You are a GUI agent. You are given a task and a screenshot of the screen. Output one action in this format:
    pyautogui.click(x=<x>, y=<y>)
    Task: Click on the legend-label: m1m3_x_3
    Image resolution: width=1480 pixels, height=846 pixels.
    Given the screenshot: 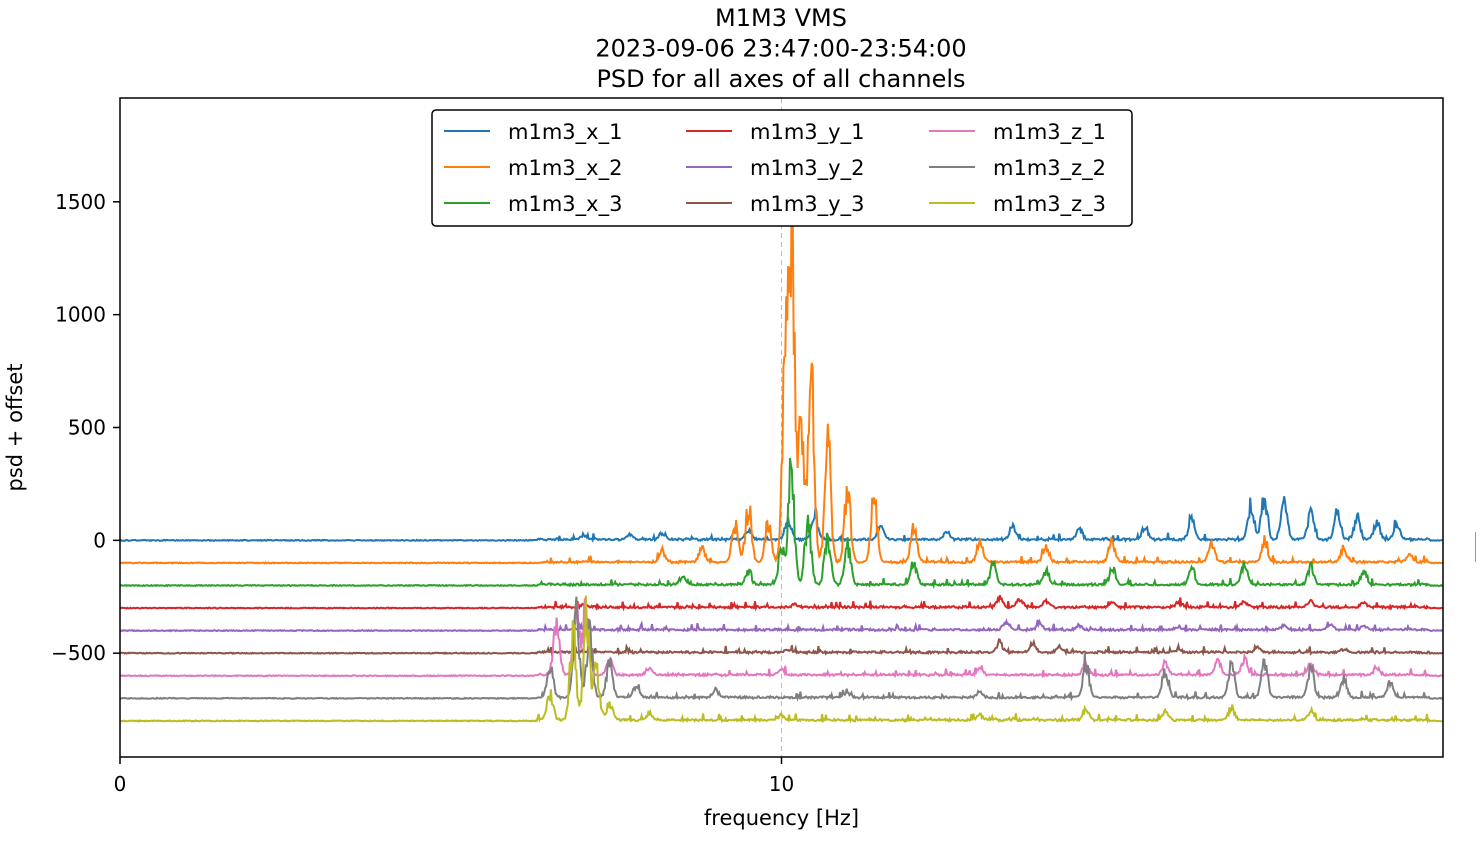 What is the action you would take?
    pyautogui.click(x=565, y=204)
    